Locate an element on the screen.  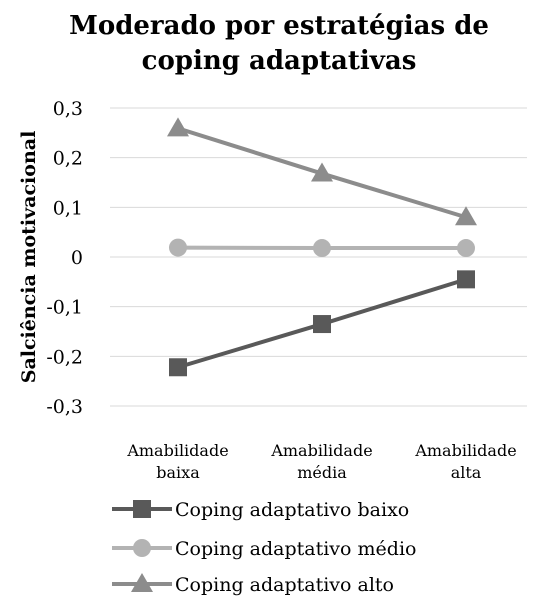
x-category-label: alta is located at coordinates (466, 472).